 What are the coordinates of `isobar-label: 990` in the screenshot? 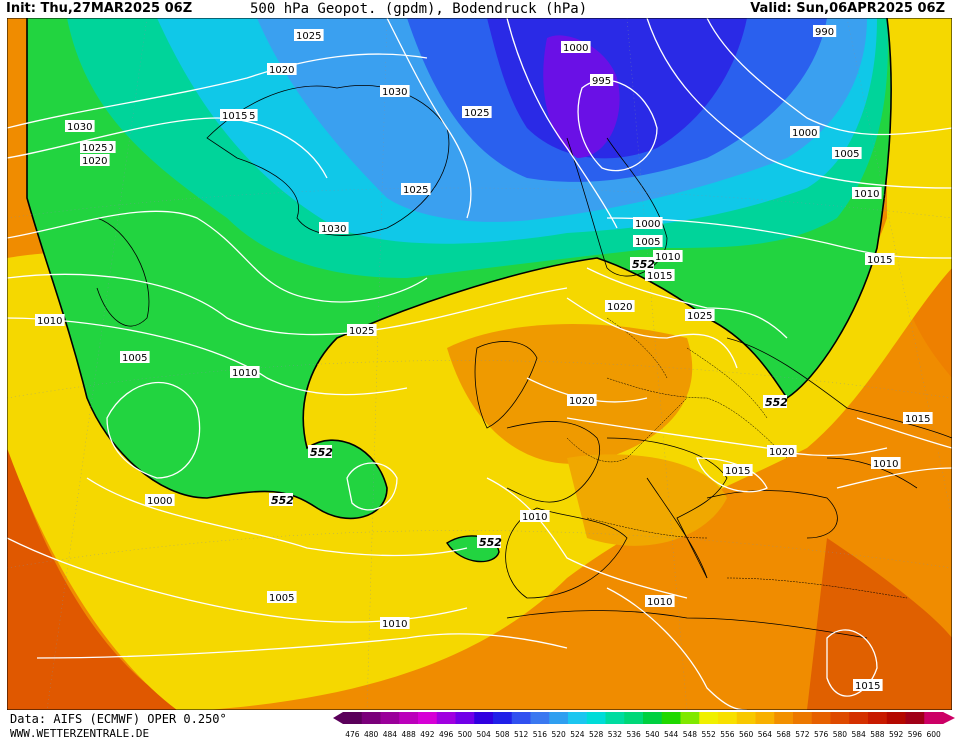 It's located at (825, 31).